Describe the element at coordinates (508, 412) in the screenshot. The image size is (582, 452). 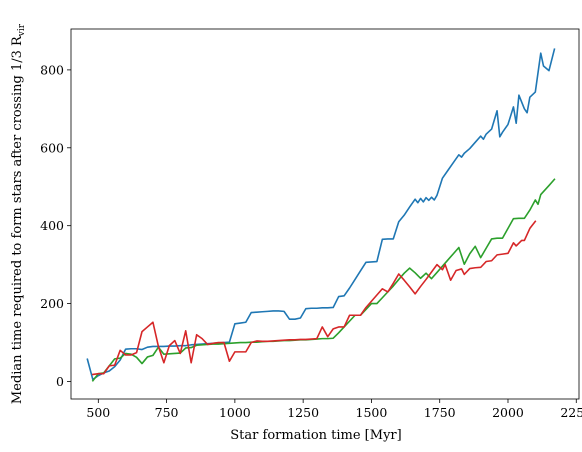
I see `x-tick-label: 2000` at that location.